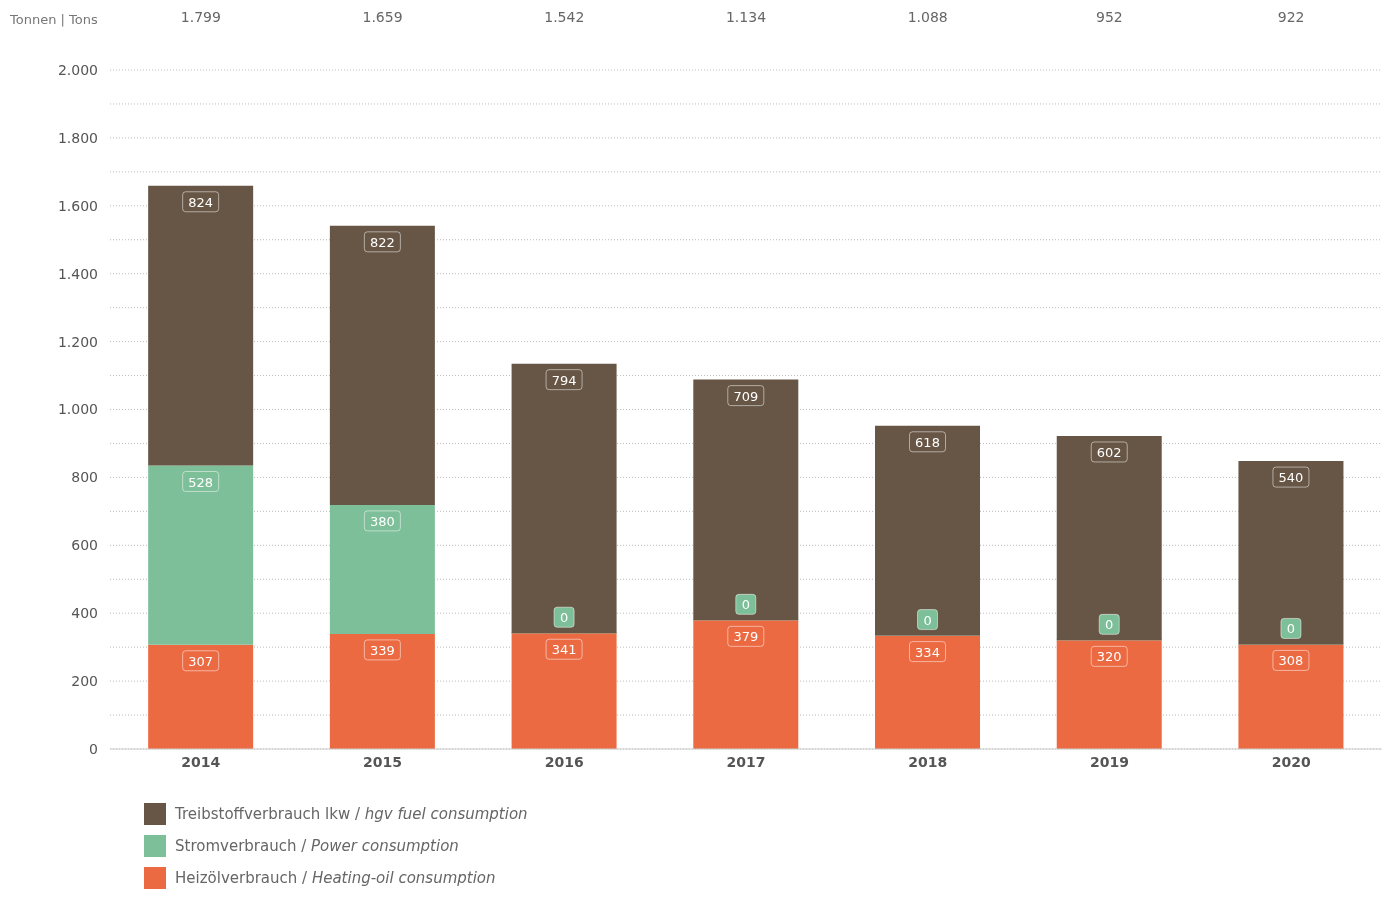  I want to click on text: 1.659, so click(382, 17).